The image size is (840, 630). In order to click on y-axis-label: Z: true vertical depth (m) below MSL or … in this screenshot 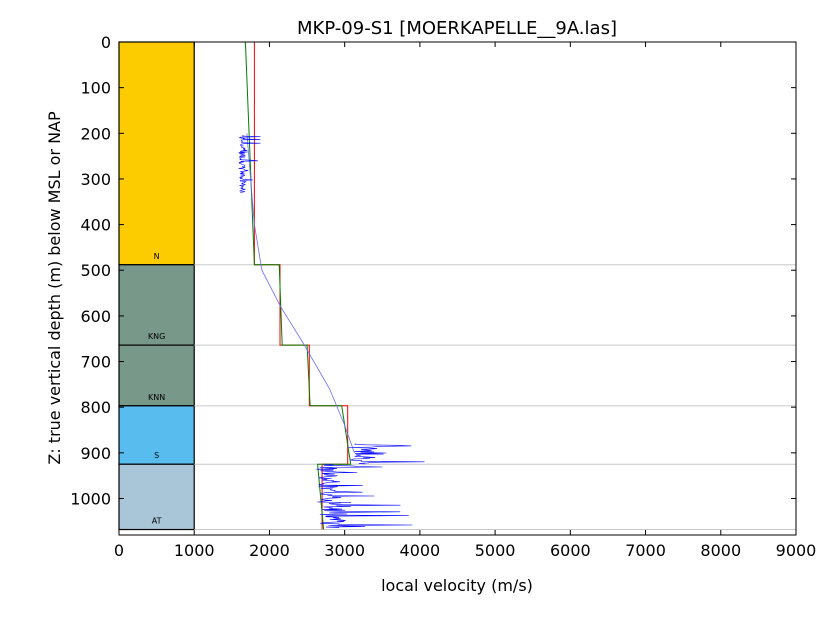, I will do `click(54, 288)`.